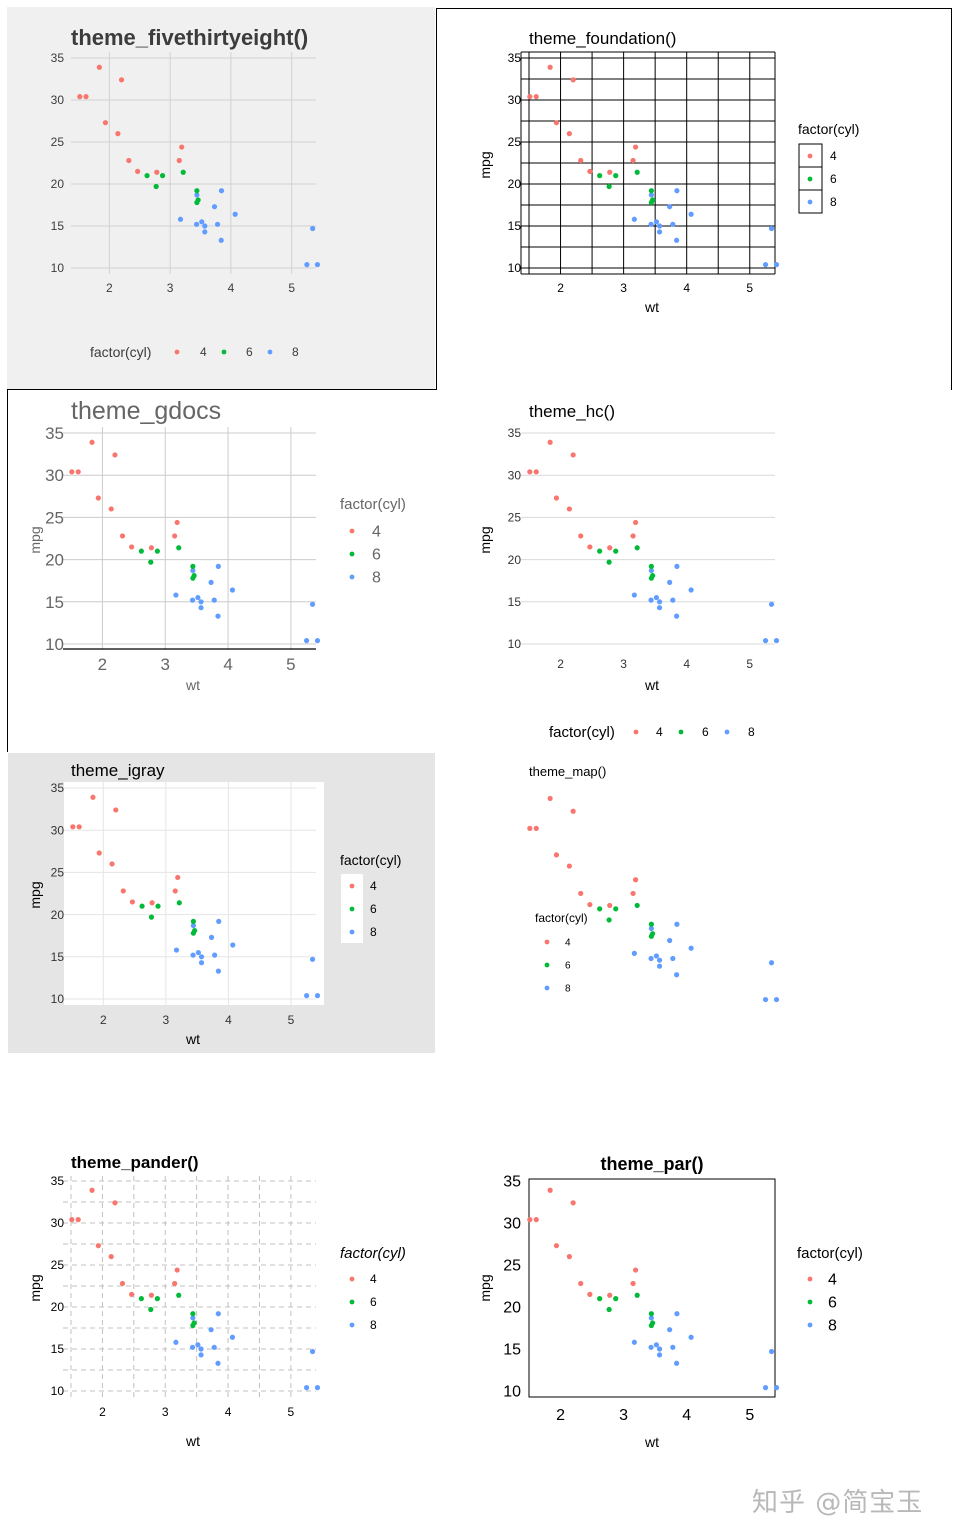 The width and height of the screenshot is (960, 1536). Describe the element at coordinates (146, 411) in the screenshot. I see `chart-title: theme_gdocs` at that location.